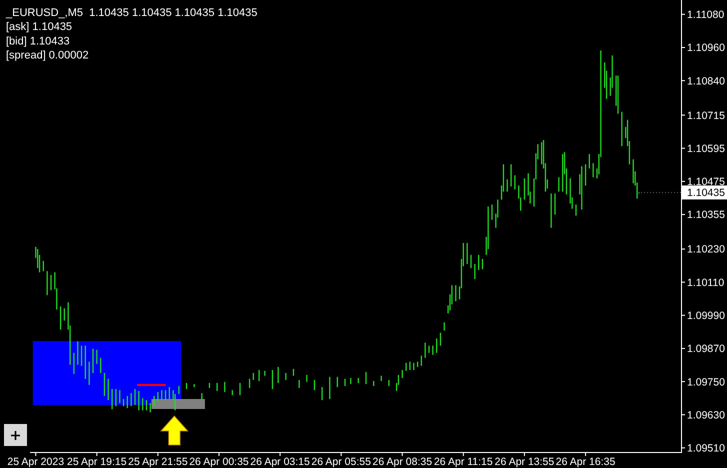  What do you see at coordinates (706, 81) in the screenshot?
I see `y-tick-label: 1.10840` at bounding box center [706, 81].